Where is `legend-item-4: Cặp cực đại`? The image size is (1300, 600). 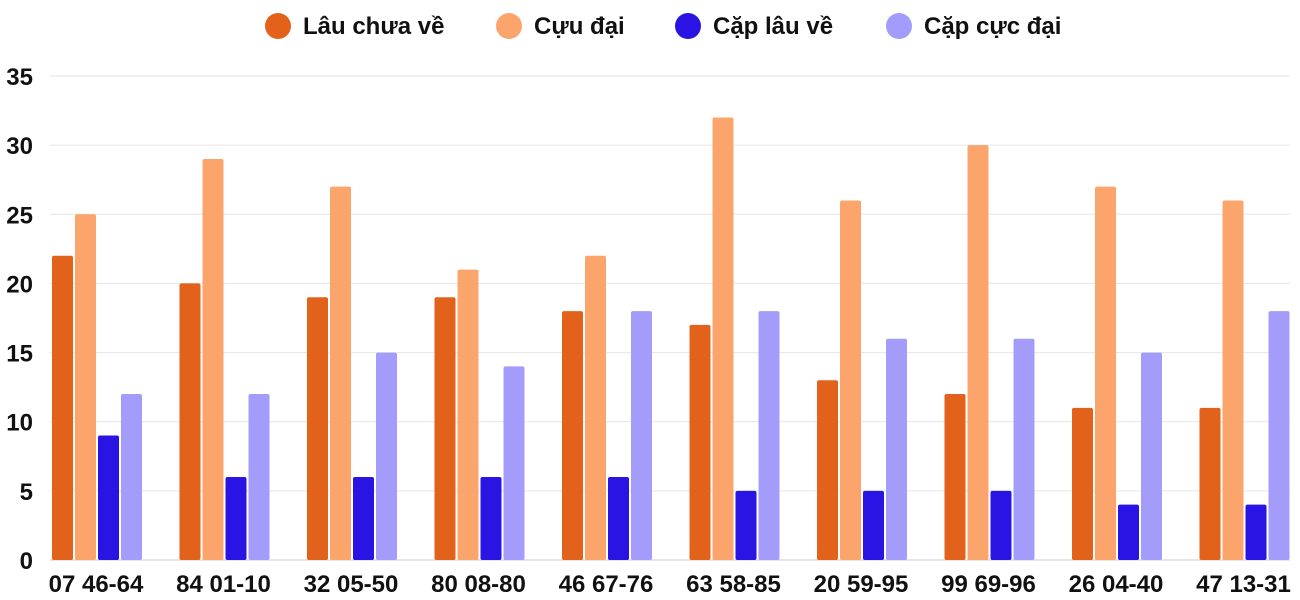 legend-item-4: Cặp cực đại is located at coordinates (973, 26).